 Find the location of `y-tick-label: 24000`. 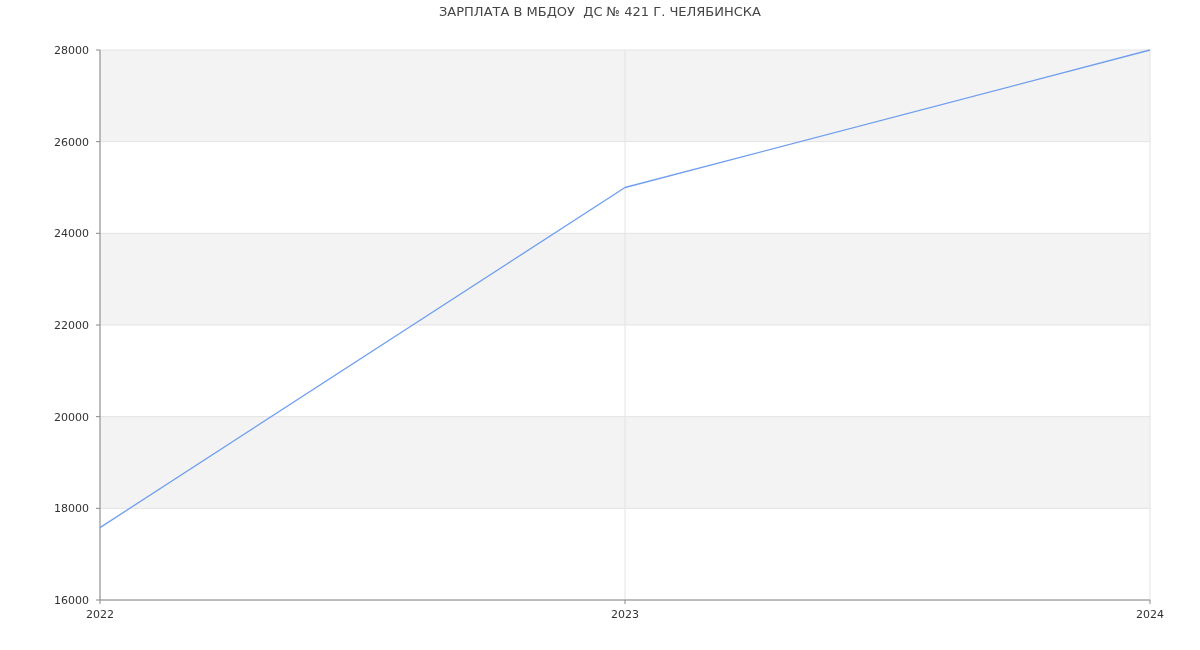

y-tick-label: 24000 is located at coordinates (71, 234).